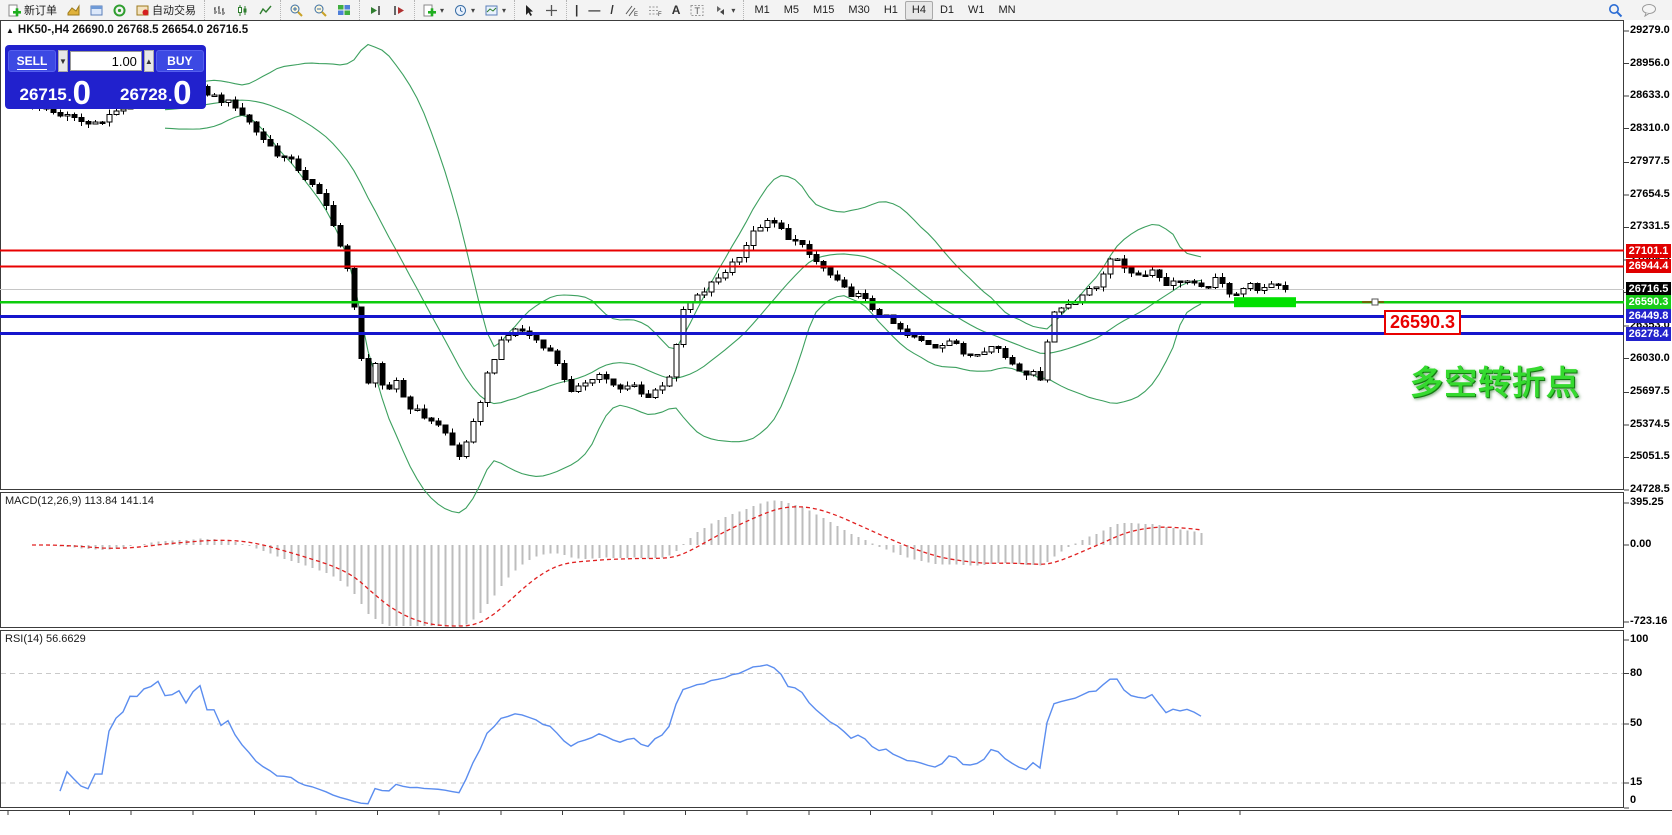 The image size is (1672, 835). I want to click on timeframe-mn: MN, so click(1007, 9).